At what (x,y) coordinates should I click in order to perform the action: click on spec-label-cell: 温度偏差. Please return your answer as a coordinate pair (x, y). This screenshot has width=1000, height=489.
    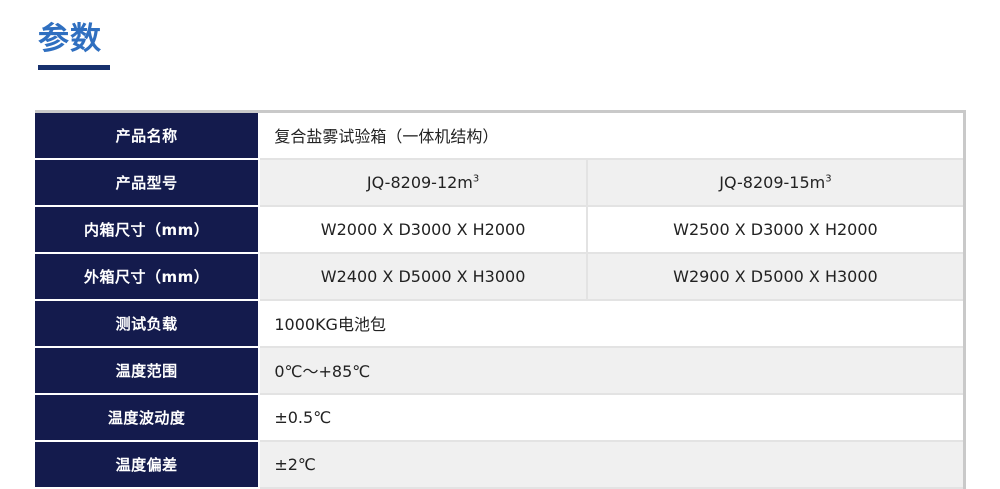
    Looking at the image, I should click on (148, 464).